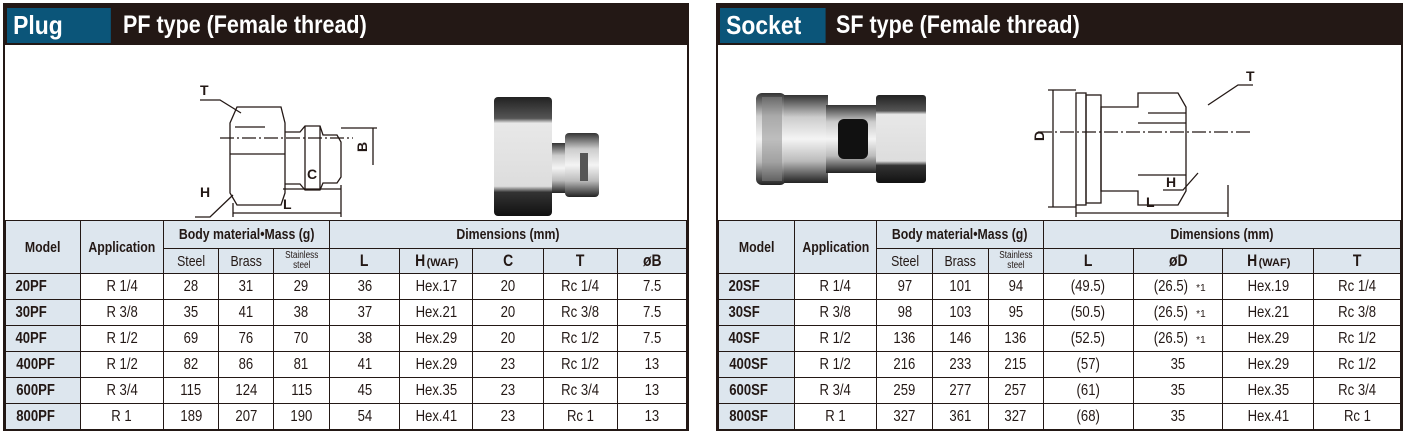  Describe the element at coordinates (436, 312) in the screenshot. I see `table-cell: Hex.21` at that location.